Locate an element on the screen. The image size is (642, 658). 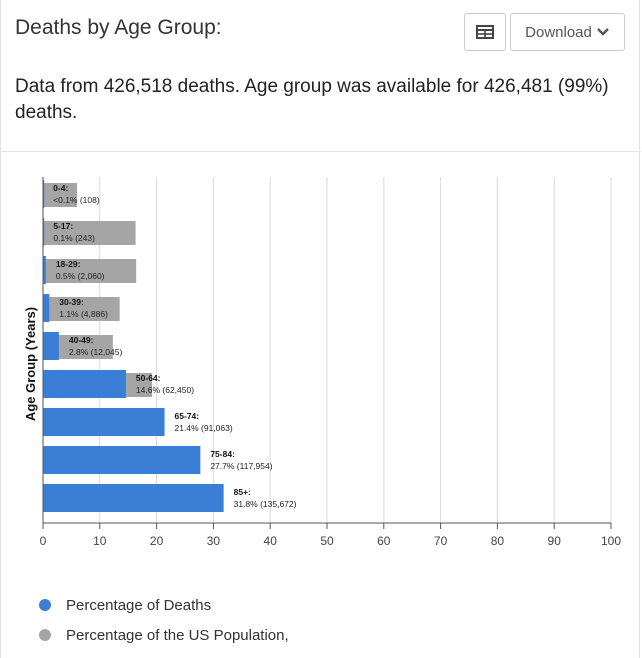
data-label-group: 50-64: is located at coordinates (148, 378).